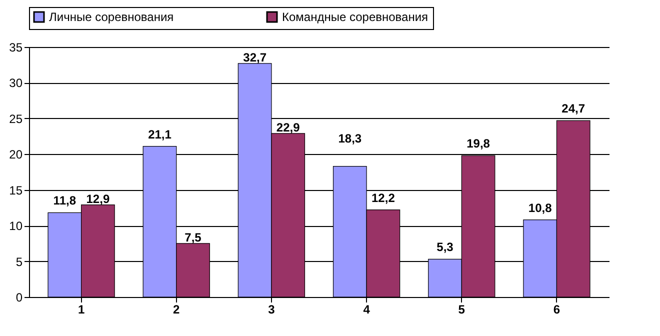 The image size is (660, 336). I want to click on data-label: 12,9, so click(98, 199).